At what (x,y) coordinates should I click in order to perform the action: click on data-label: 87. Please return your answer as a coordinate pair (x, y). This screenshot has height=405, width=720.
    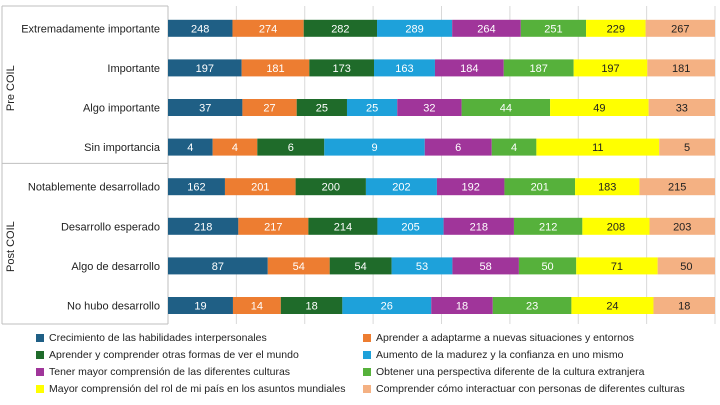
    Looking at the image, I should click on (218, 267).